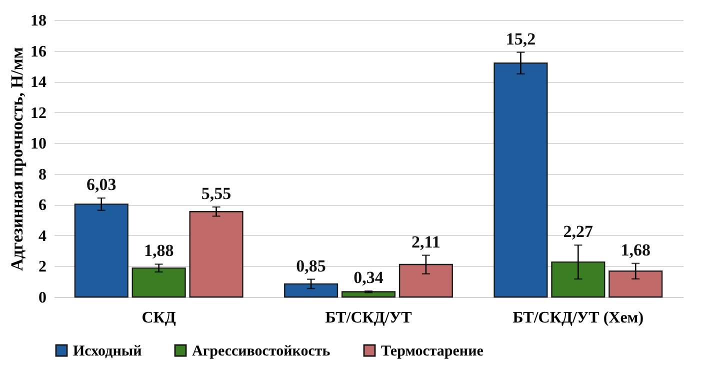 The height and width of the screenshot is (377, 709). I want to click on y-tick-label: 10, so click(38, 144).